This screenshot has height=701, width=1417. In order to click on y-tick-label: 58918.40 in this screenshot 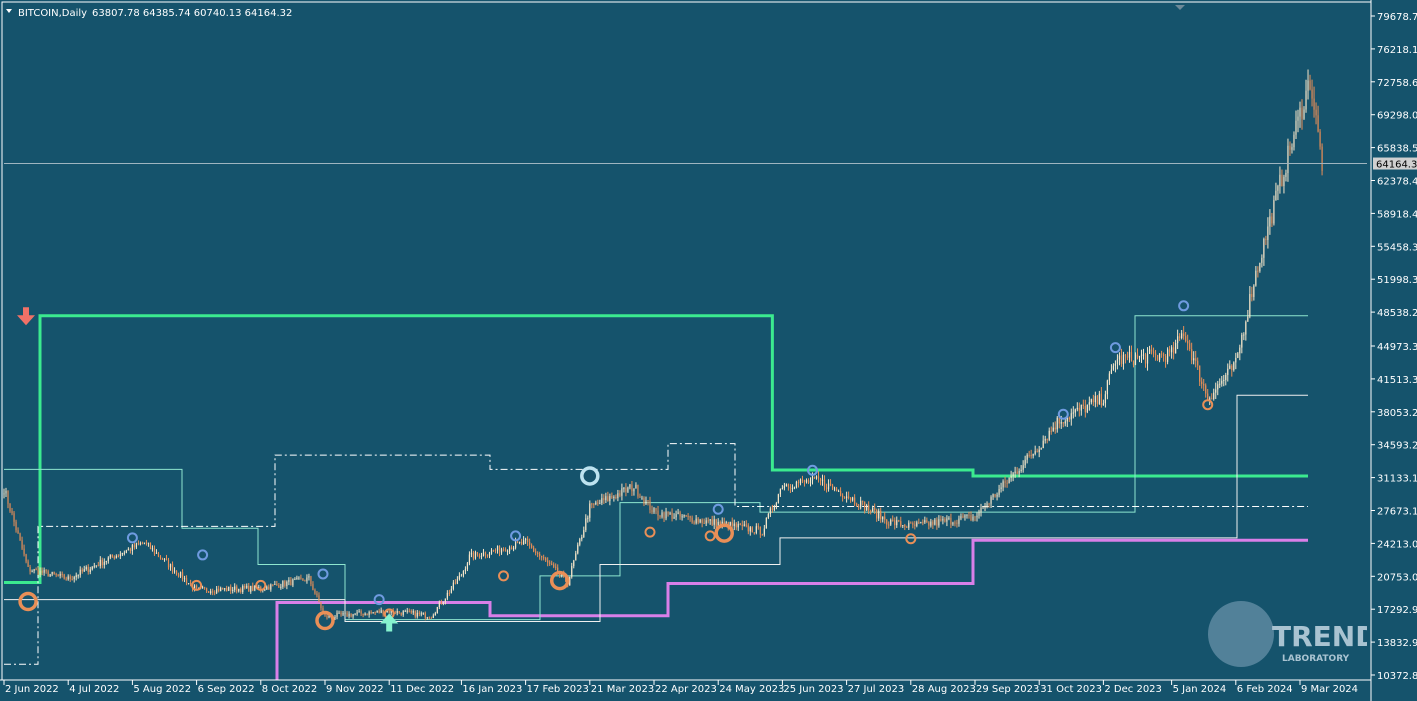, I will do `click(1397, 214)`.